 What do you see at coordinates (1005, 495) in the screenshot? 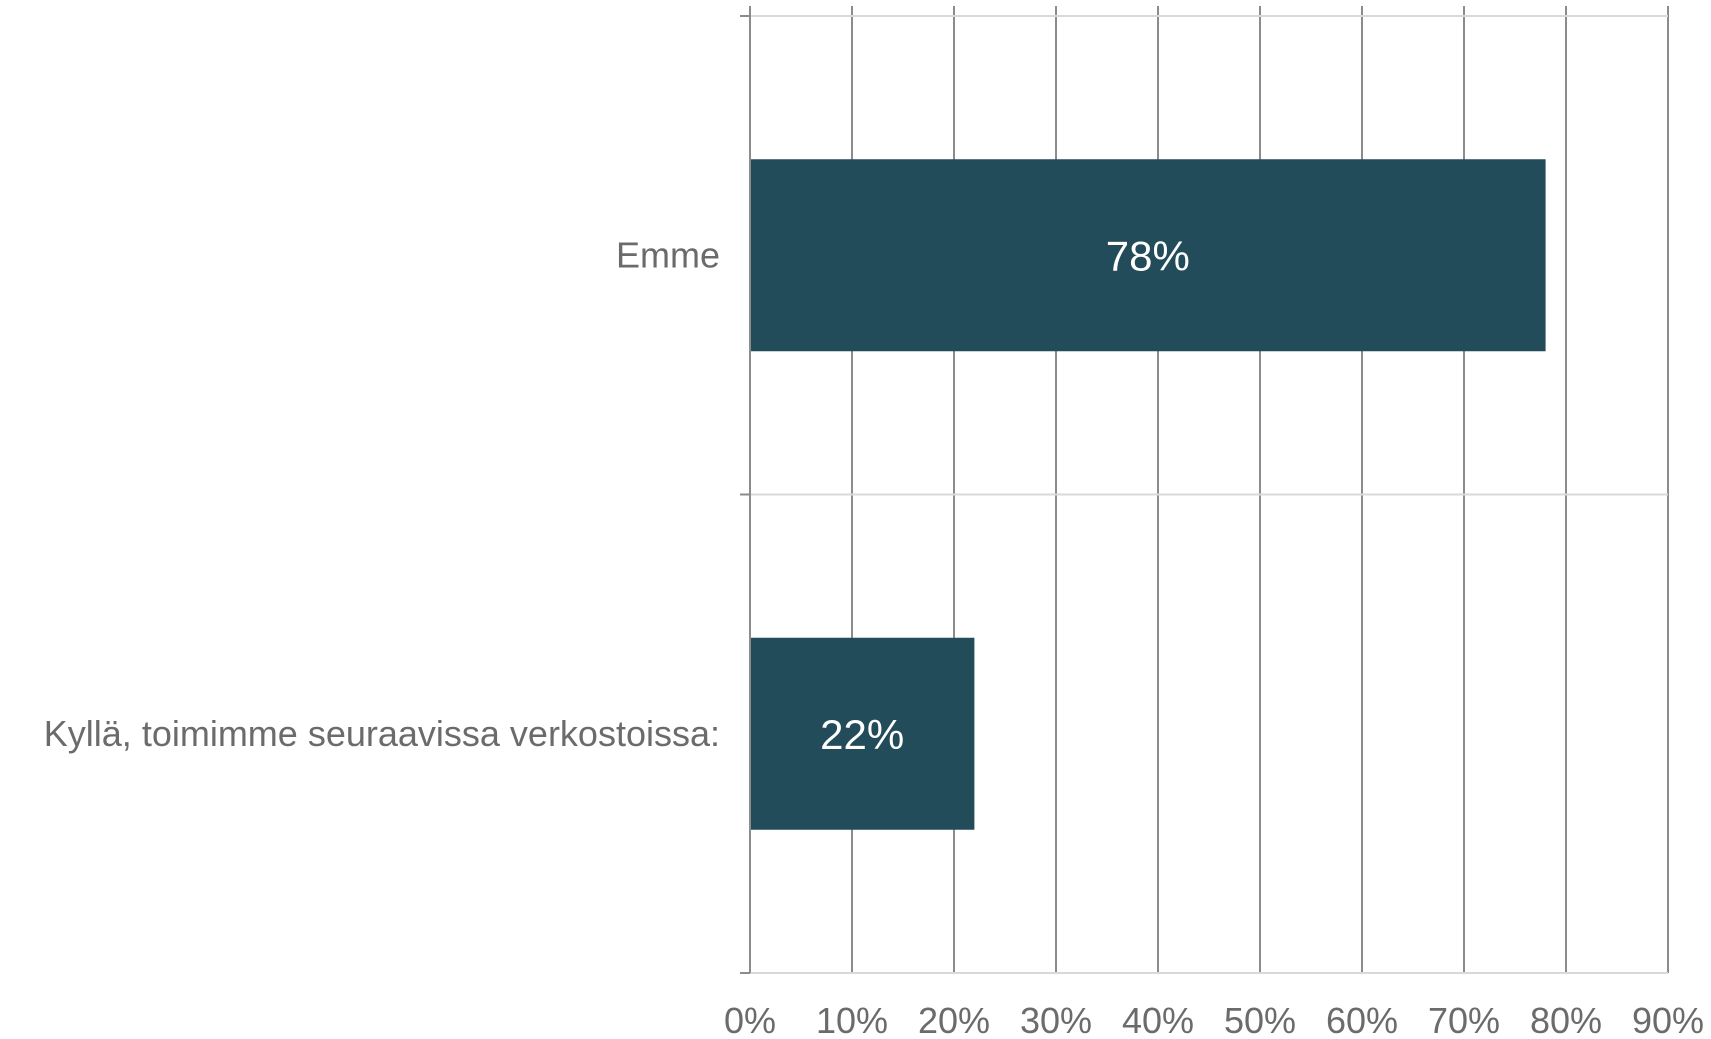
I see `data-labels: 78% 22%` at bounding box center [1005, 495].